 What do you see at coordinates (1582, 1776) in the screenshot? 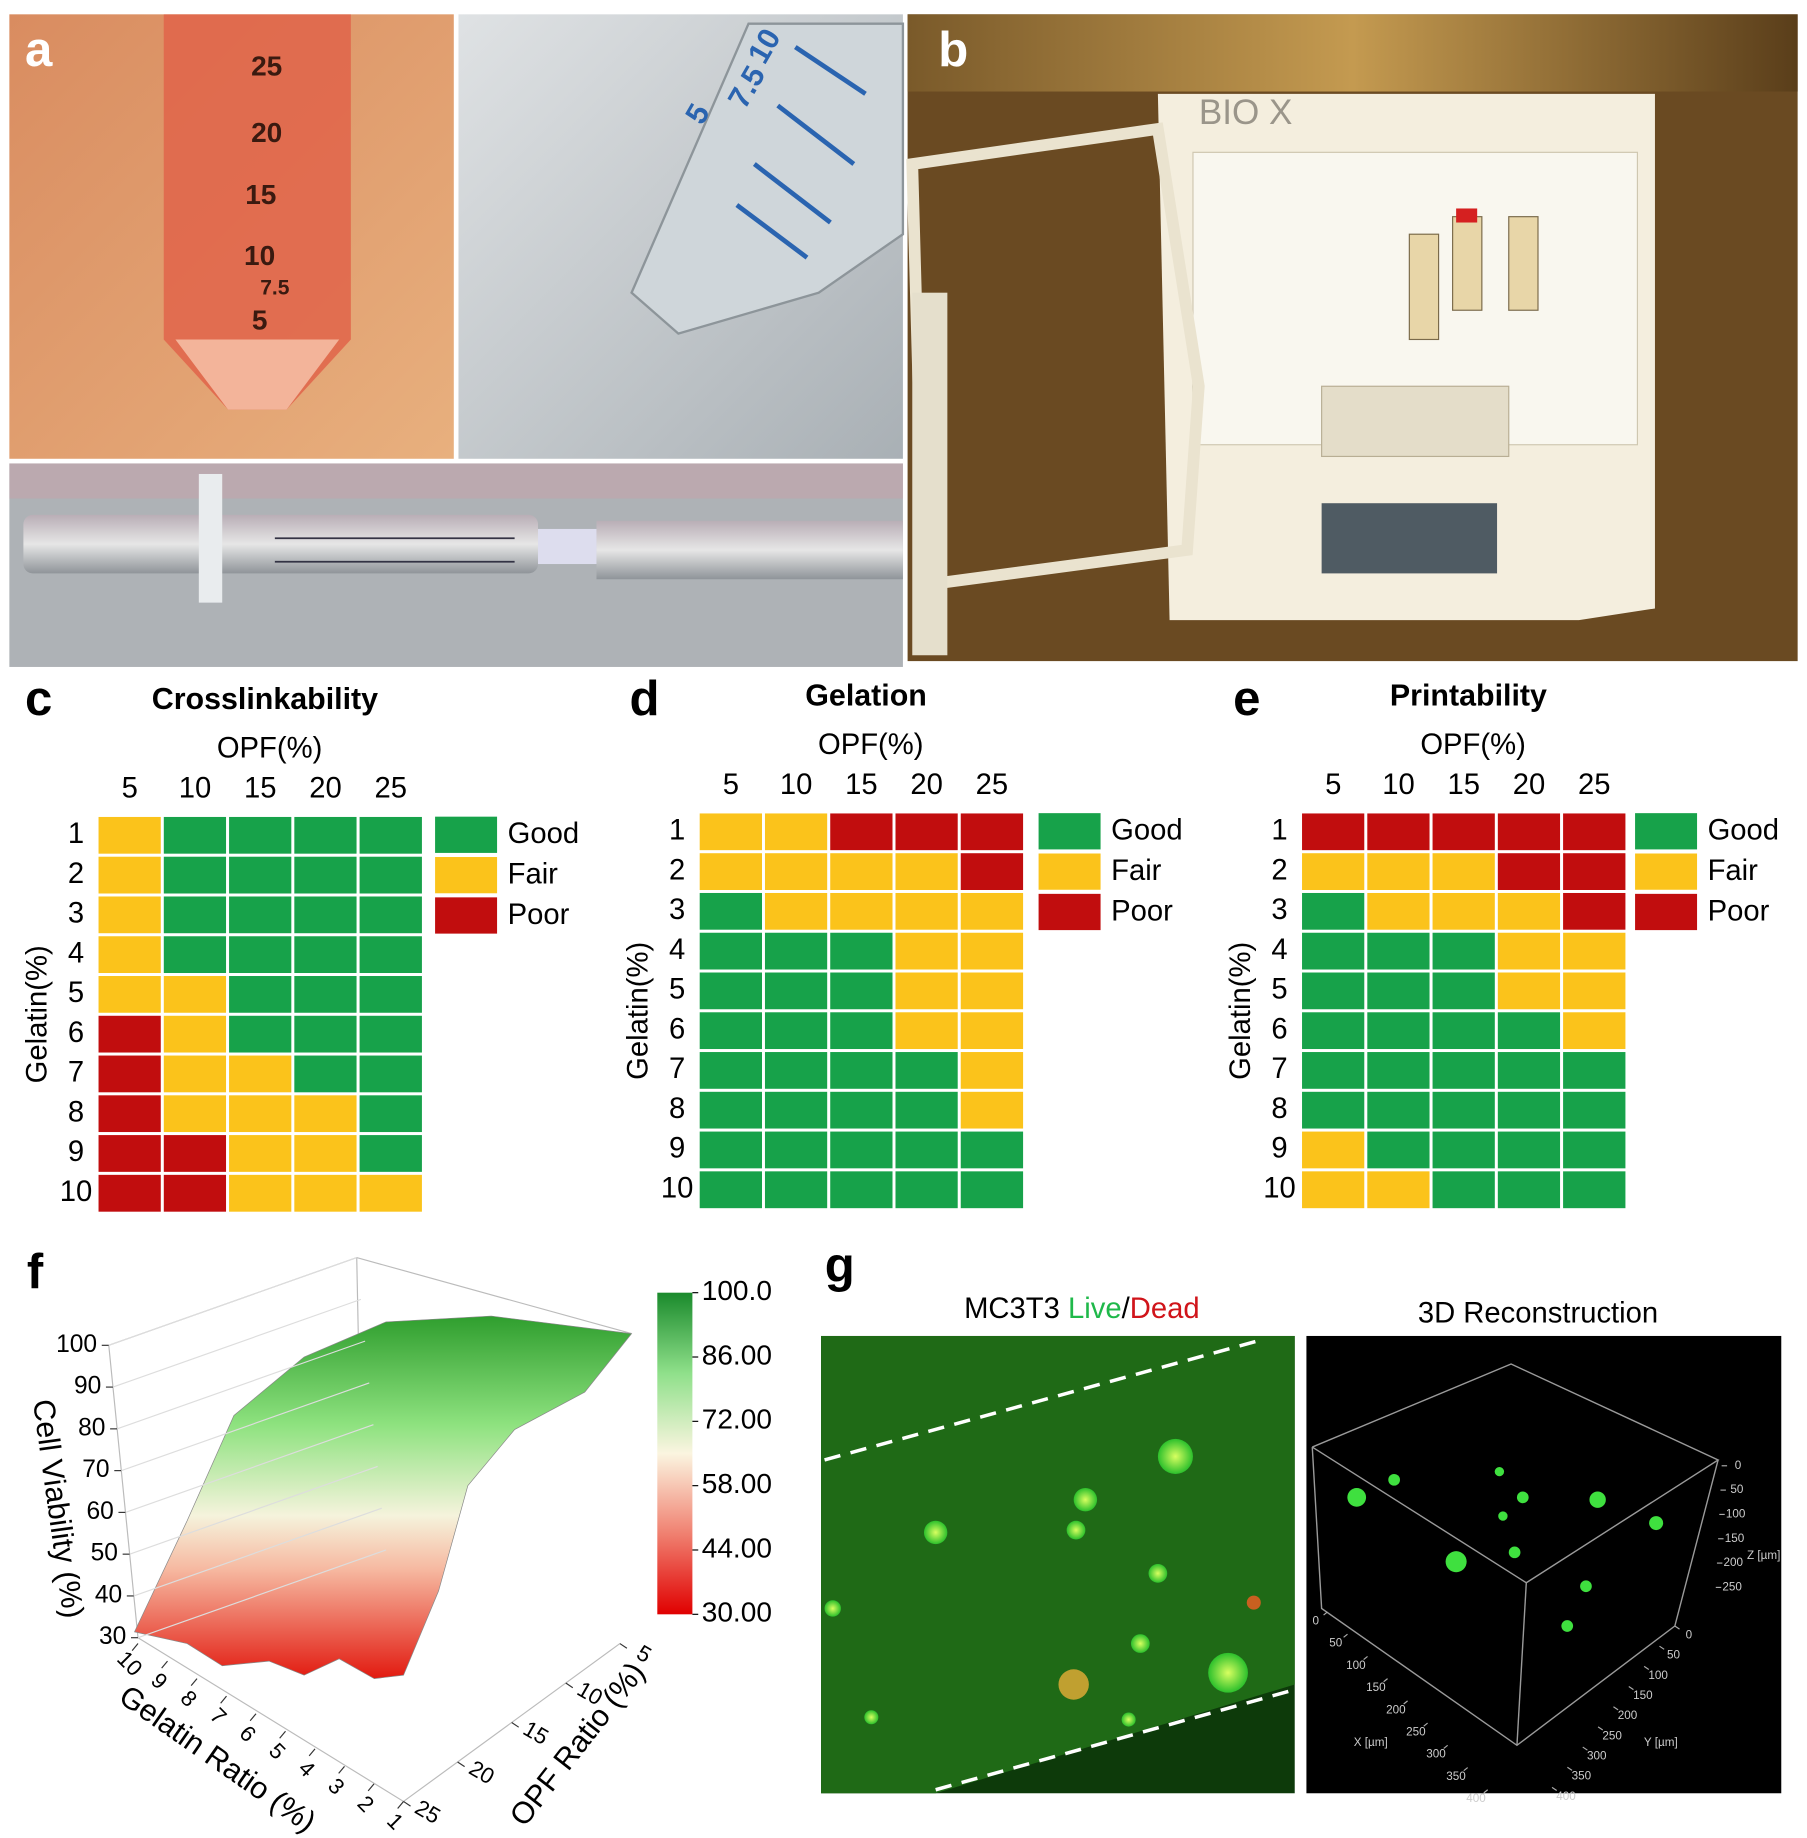
I see `axis-tick-label: 350` at bounding box center [1582, 1776].